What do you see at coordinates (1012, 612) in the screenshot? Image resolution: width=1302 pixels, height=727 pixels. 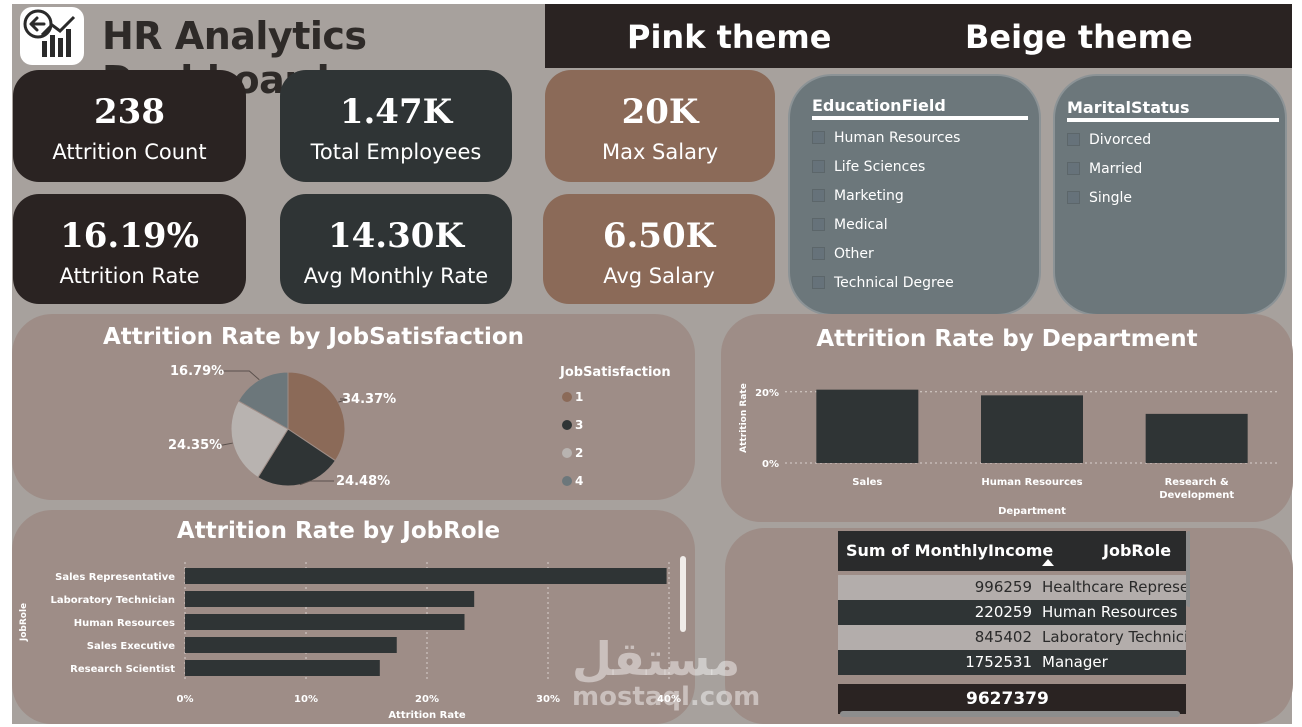 I see `table-row: 220259 Human Resources` at bounding box center [1012, 612].